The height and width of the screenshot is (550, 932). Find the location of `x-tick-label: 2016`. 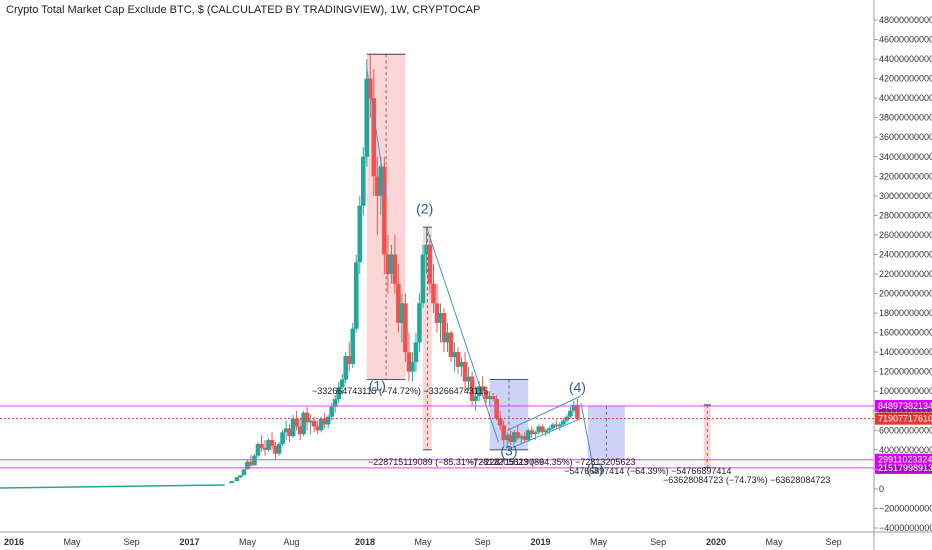

x-tick-label: 2016 is located at coordinates (14, 542).